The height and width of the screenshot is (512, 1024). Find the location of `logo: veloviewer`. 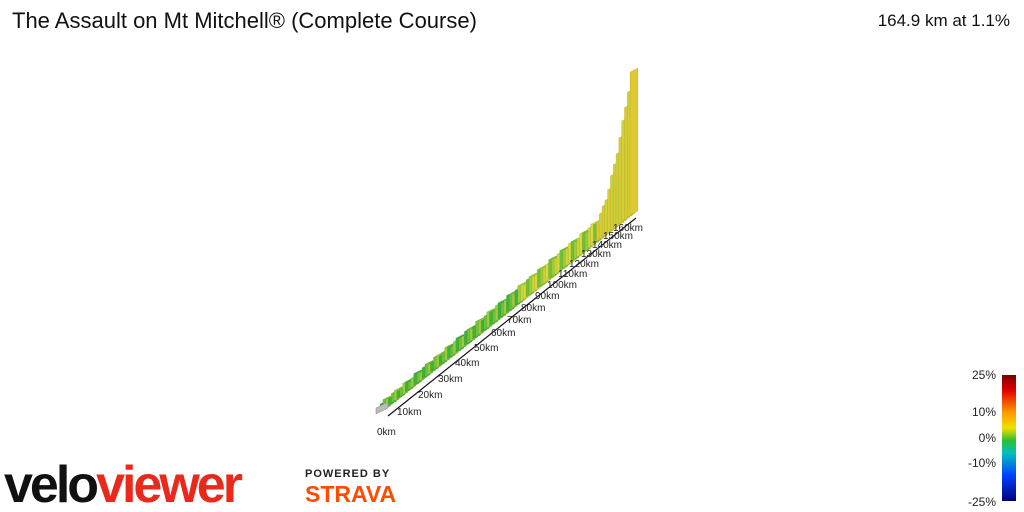

logo: veloviewer is located at coordinates (123, 484).